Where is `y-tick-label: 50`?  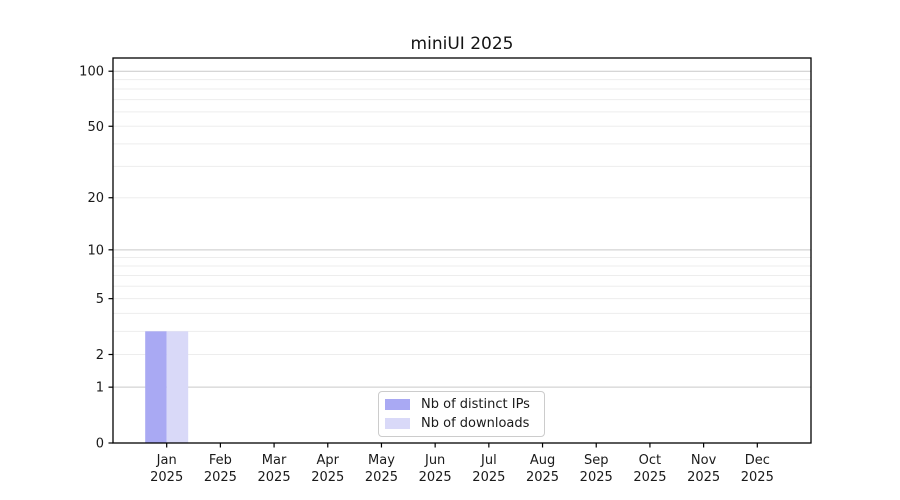 y-tick-label: 50 is located at coordinates (95, 127).